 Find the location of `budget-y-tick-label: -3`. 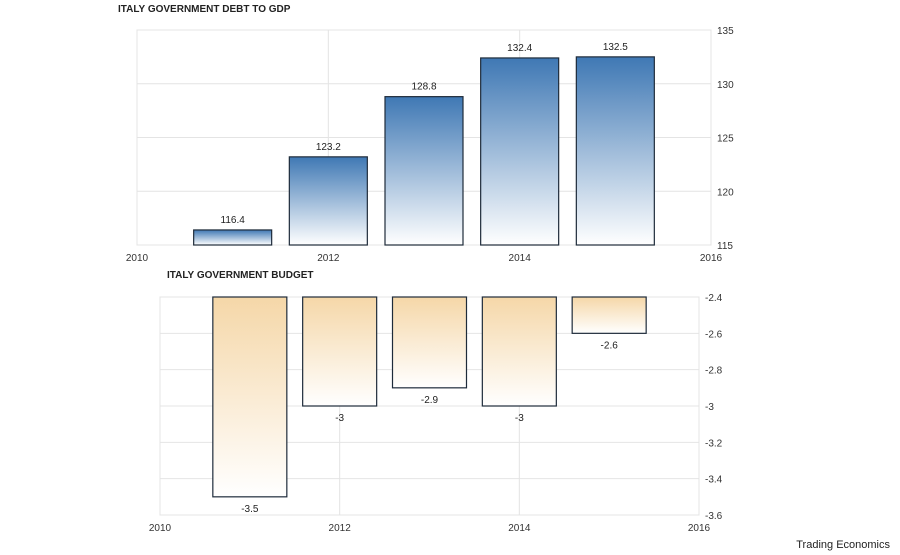

budget-y-tick-label: -3 is located at coordinates (709, 407).